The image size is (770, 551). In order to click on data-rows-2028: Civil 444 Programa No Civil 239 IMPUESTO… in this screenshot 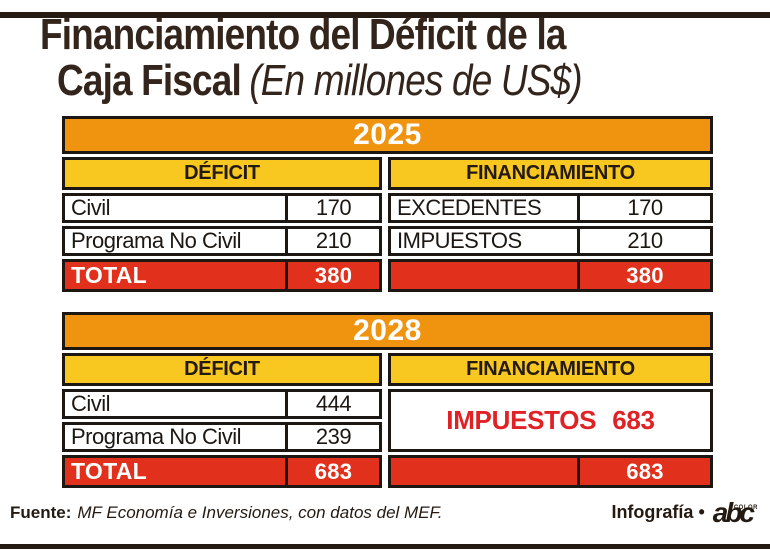, I will do `click(387, 420)`.